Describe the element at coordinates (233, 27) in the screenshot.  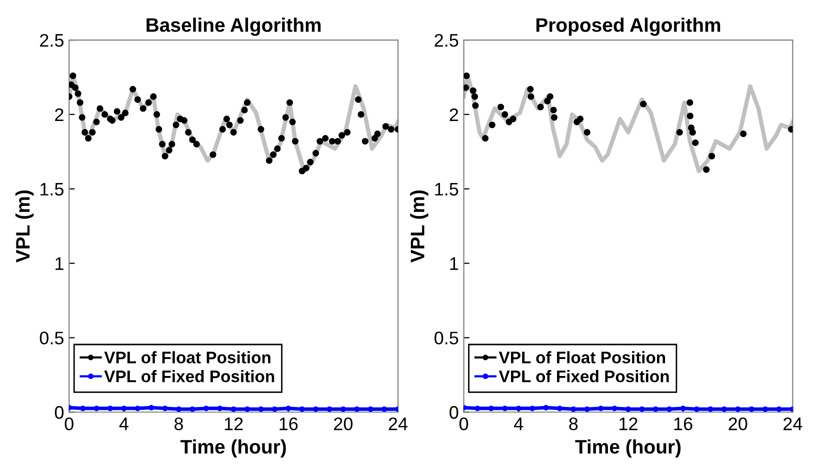
I see `chart-title: Baseline Algorithm` at that location.